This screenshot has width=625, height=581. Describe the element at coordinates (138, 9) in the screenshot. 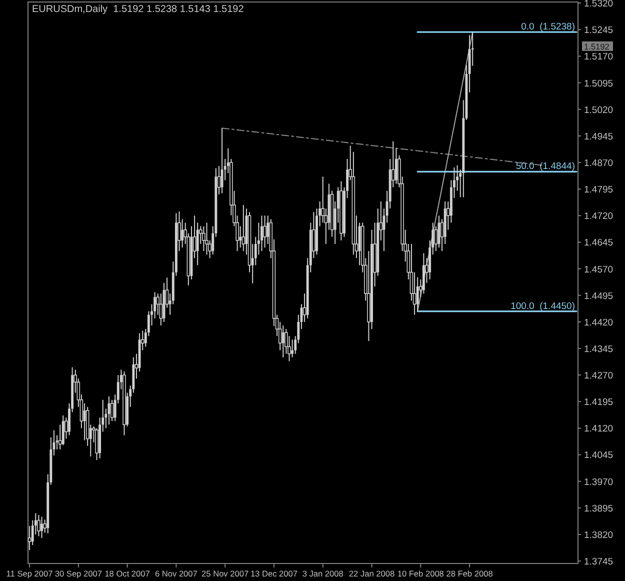

I see `chart-title: EURUSDm,Daily 1.5192 1.5238 1.5143 1.5192` at that location.